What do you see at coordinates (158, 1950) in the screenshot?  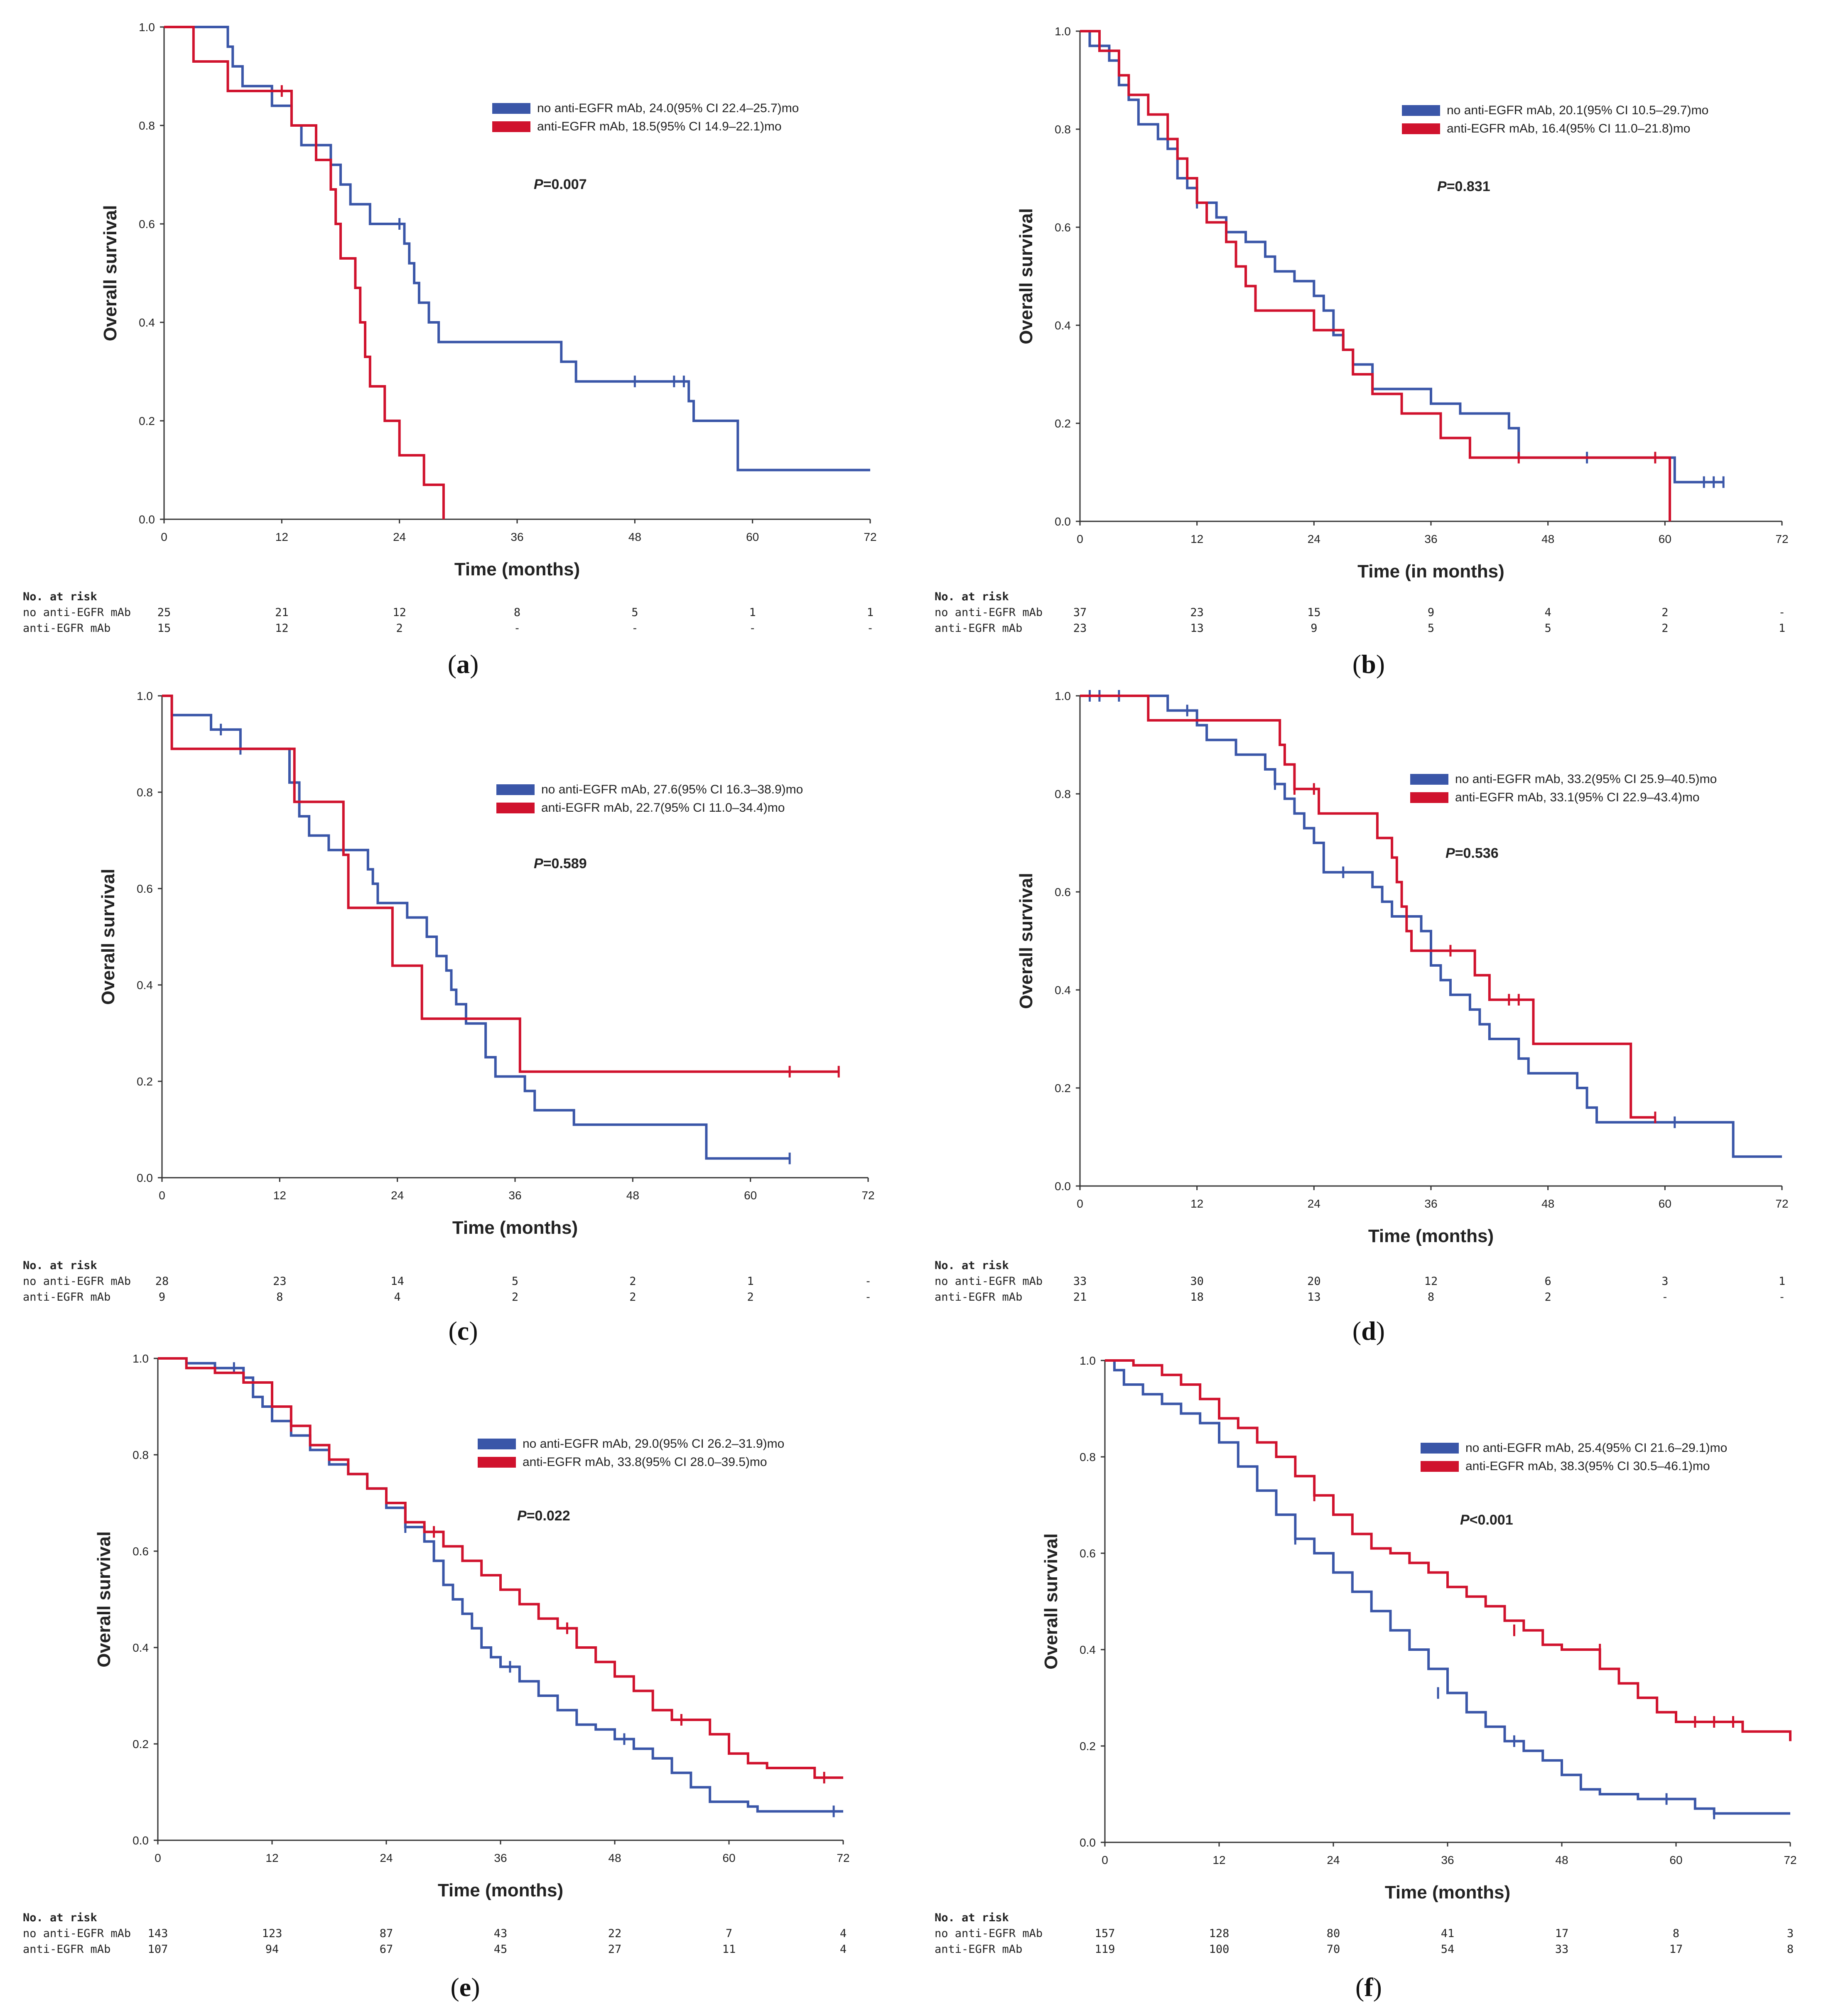 I see `risk-count: 107` at bounding box center [158, 1950].